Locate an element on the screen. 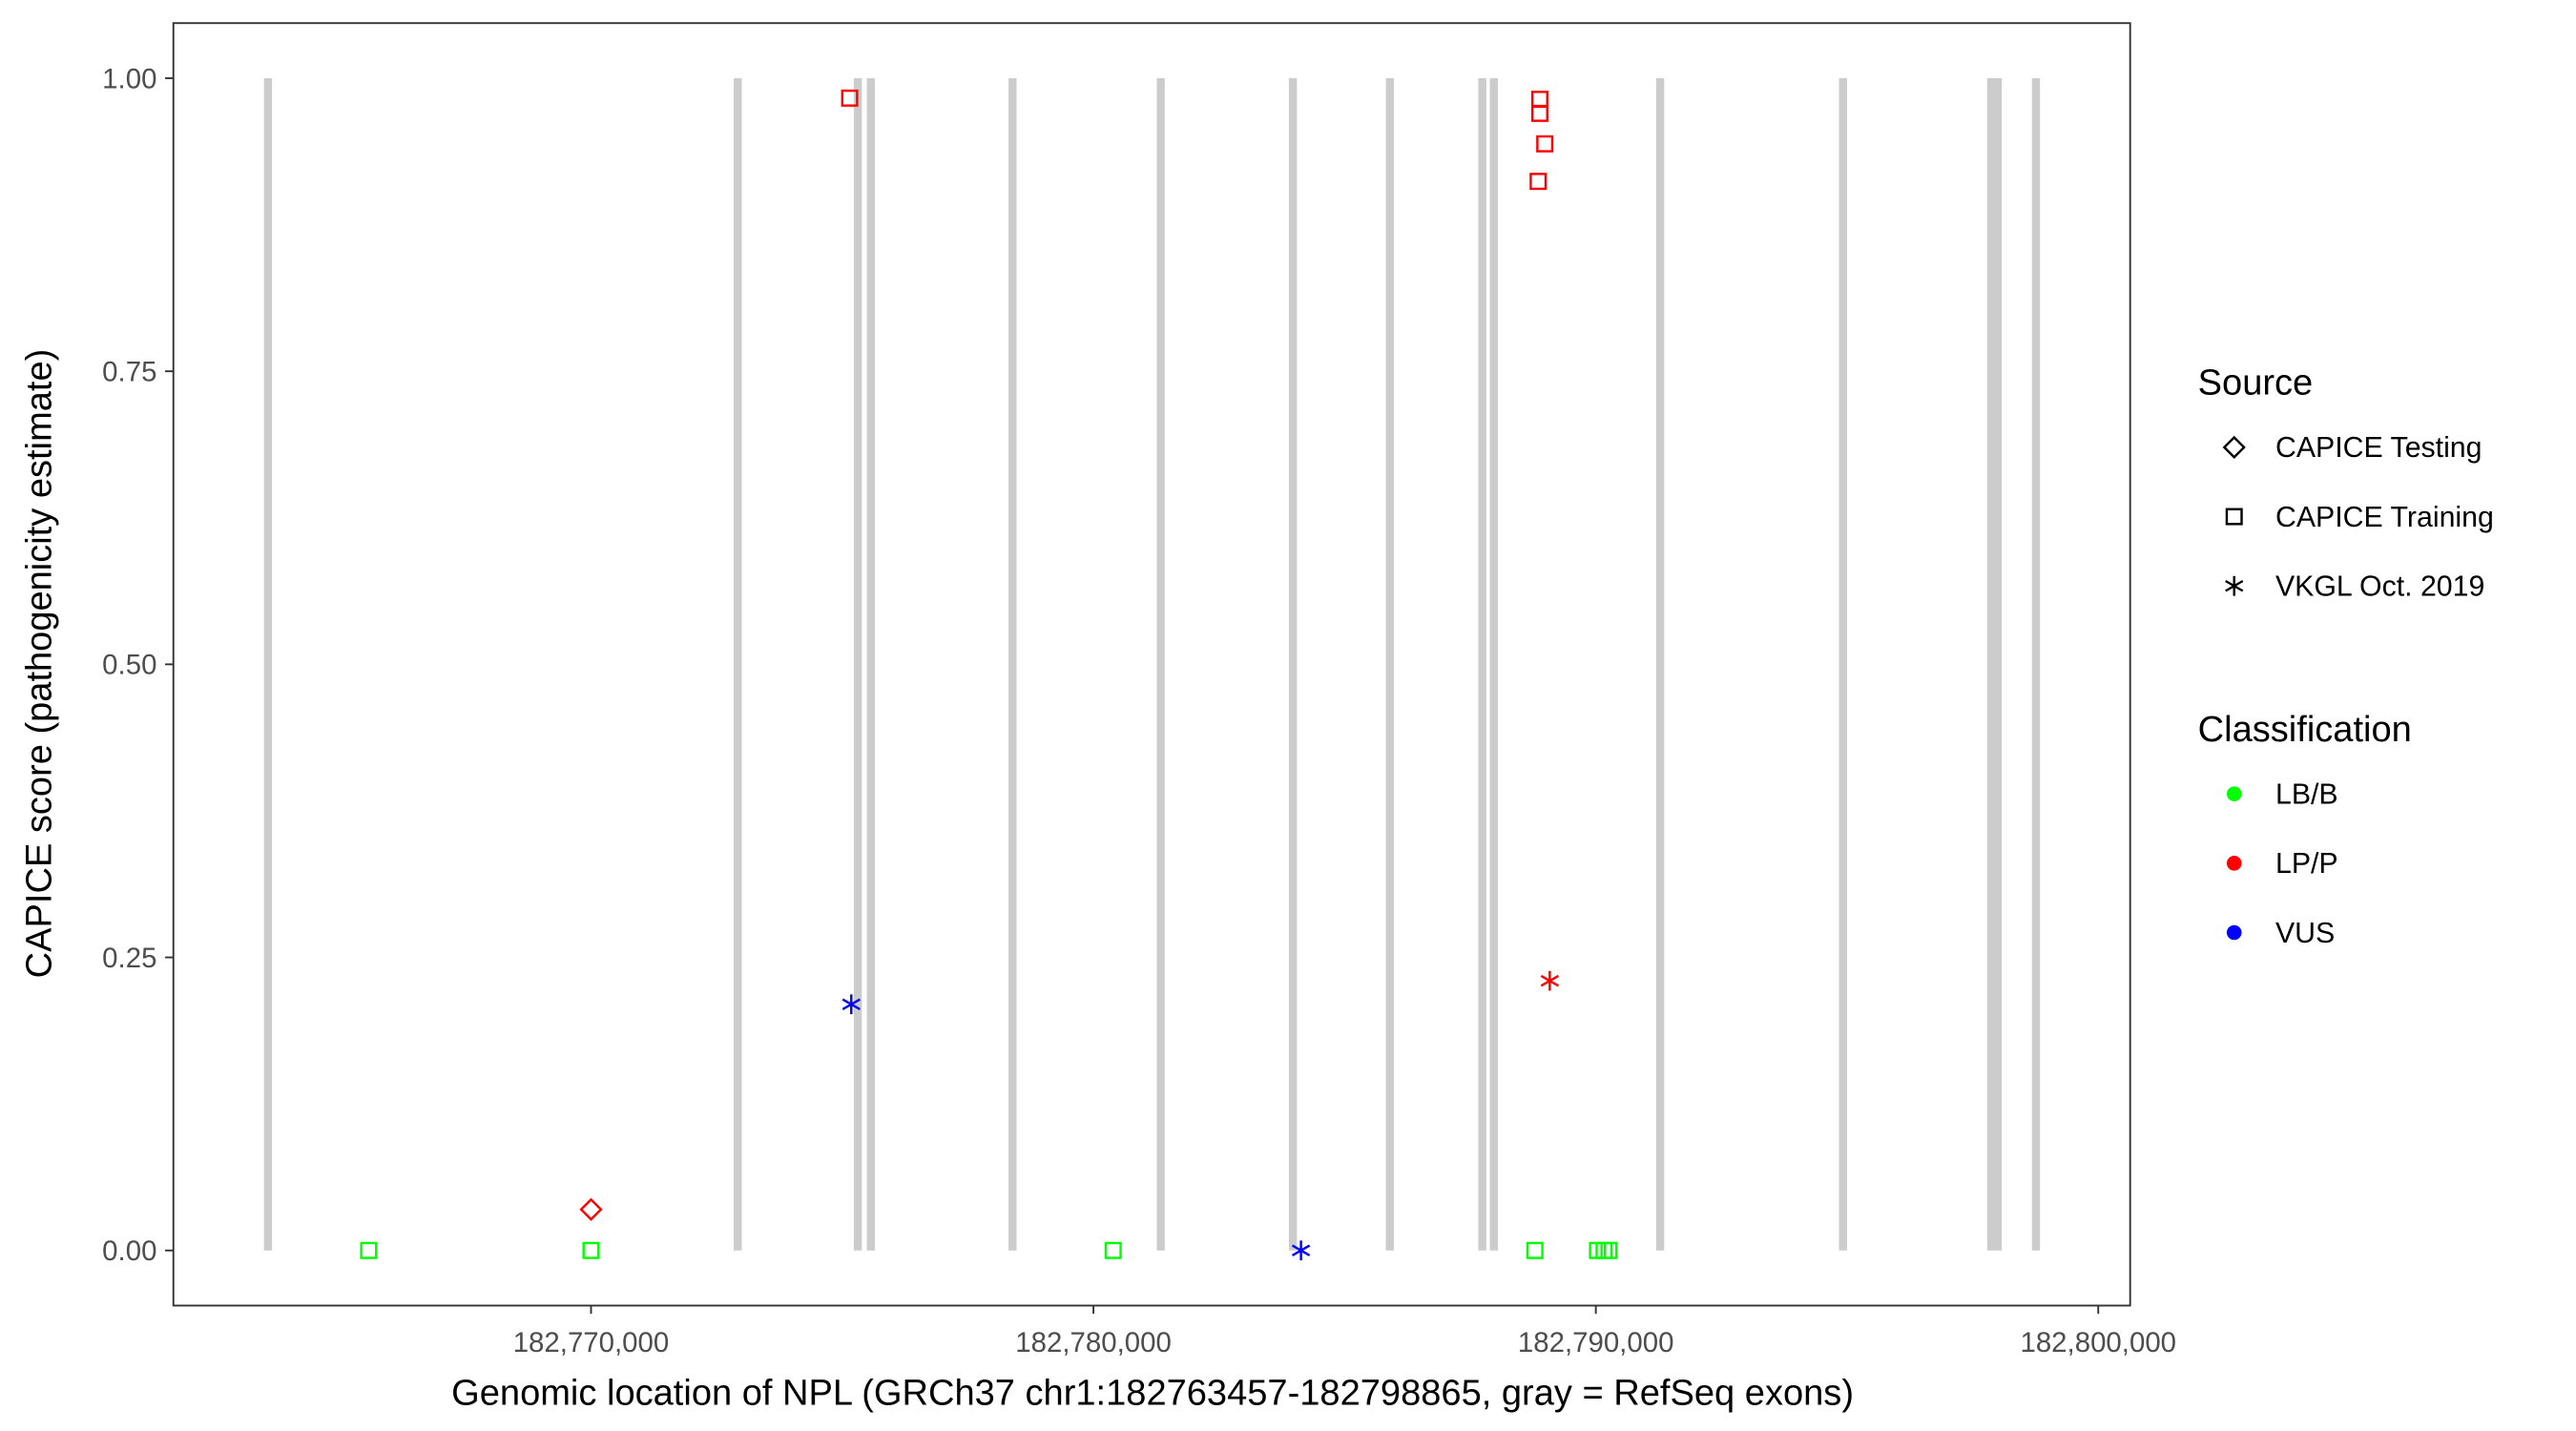  y-tick-label: 0.50 is located at coordinates (129, 665).